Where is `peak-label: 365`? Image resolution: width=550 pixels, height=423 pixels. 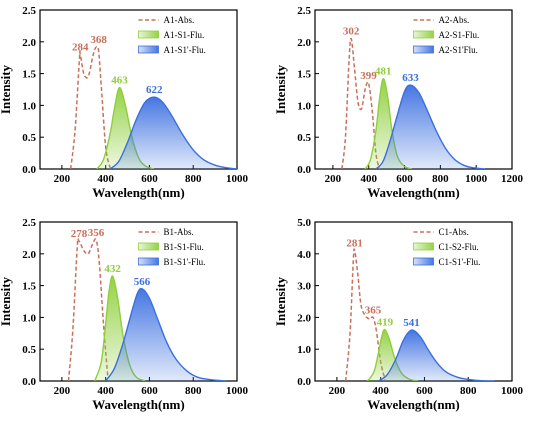 peak-label: 365 is located at coordinates (373, 310).